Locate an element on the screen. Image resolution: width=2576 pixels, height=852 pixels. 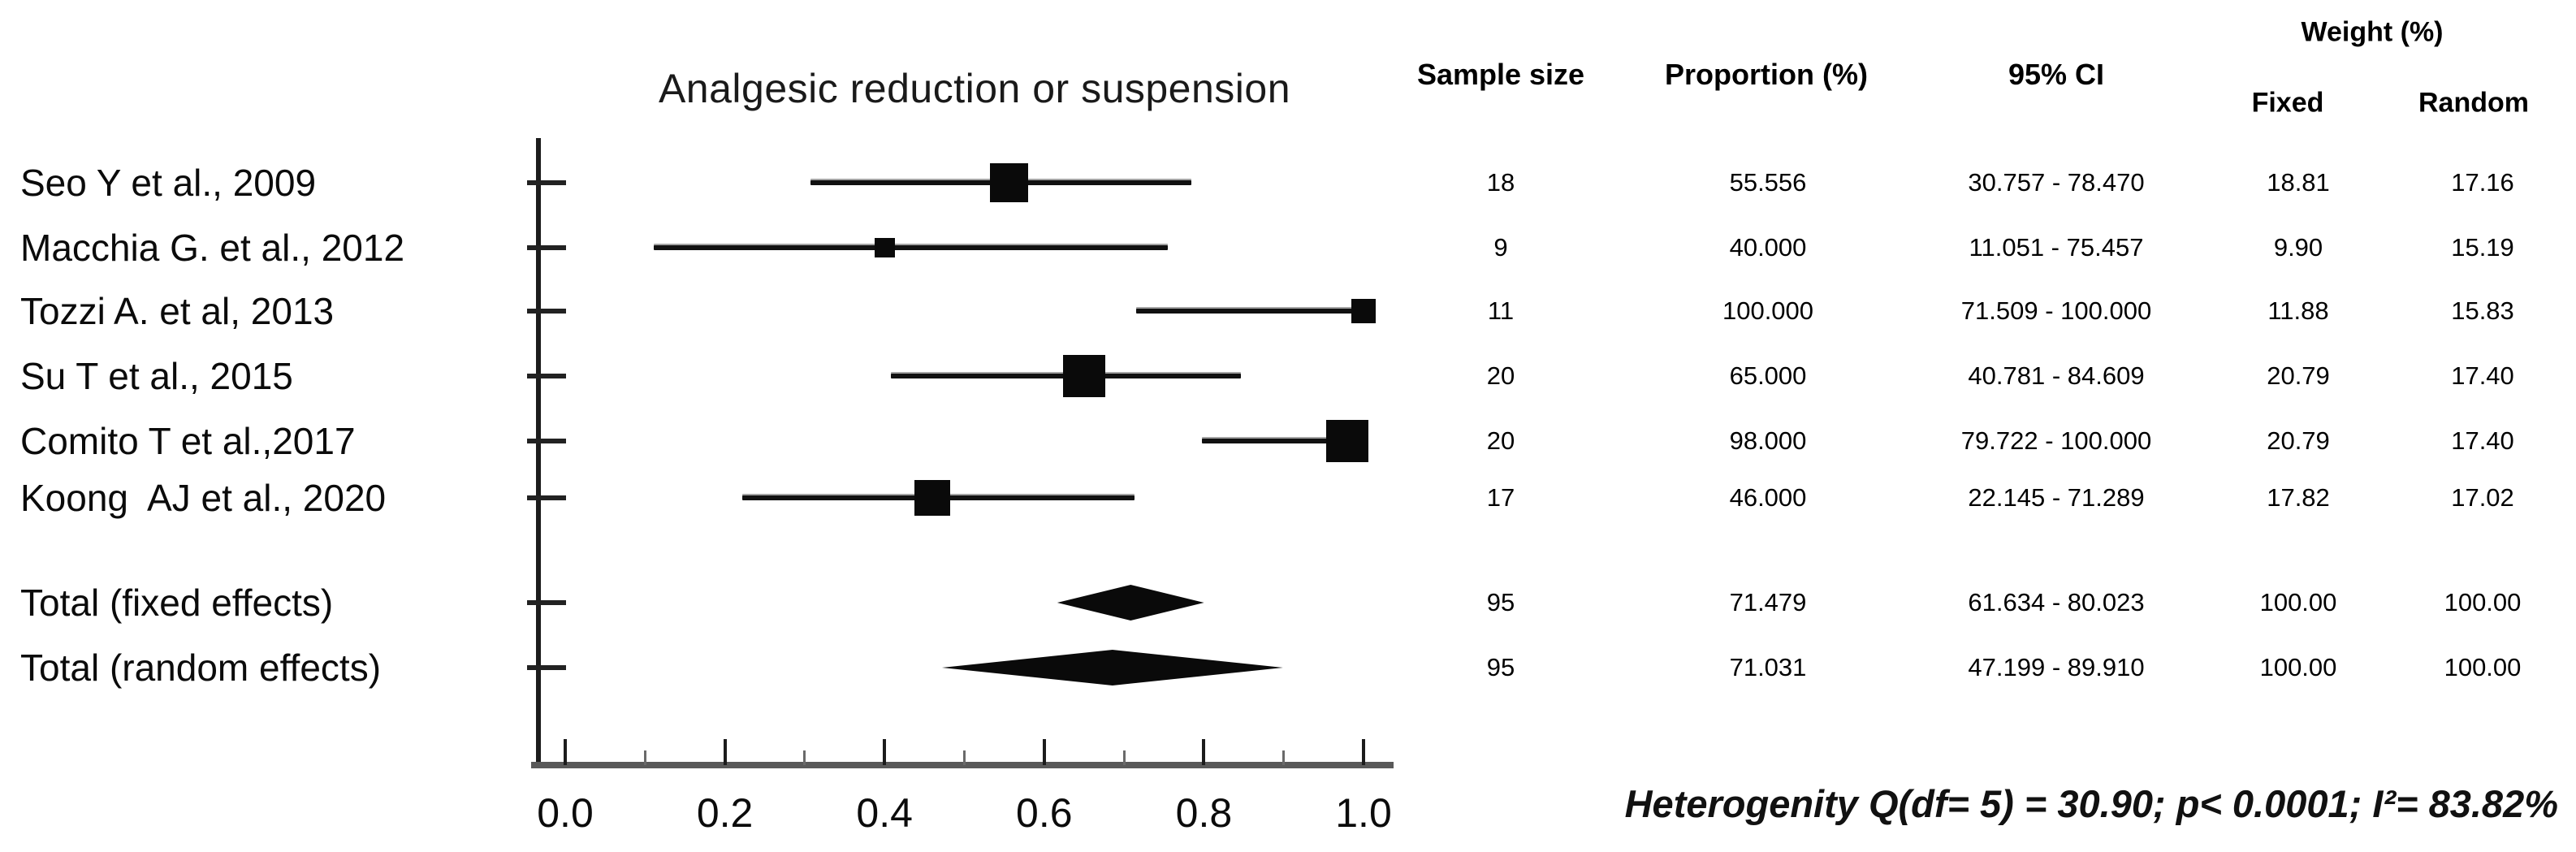
study-label: Su T et al., 2015 is located at coordinates (157, 376).